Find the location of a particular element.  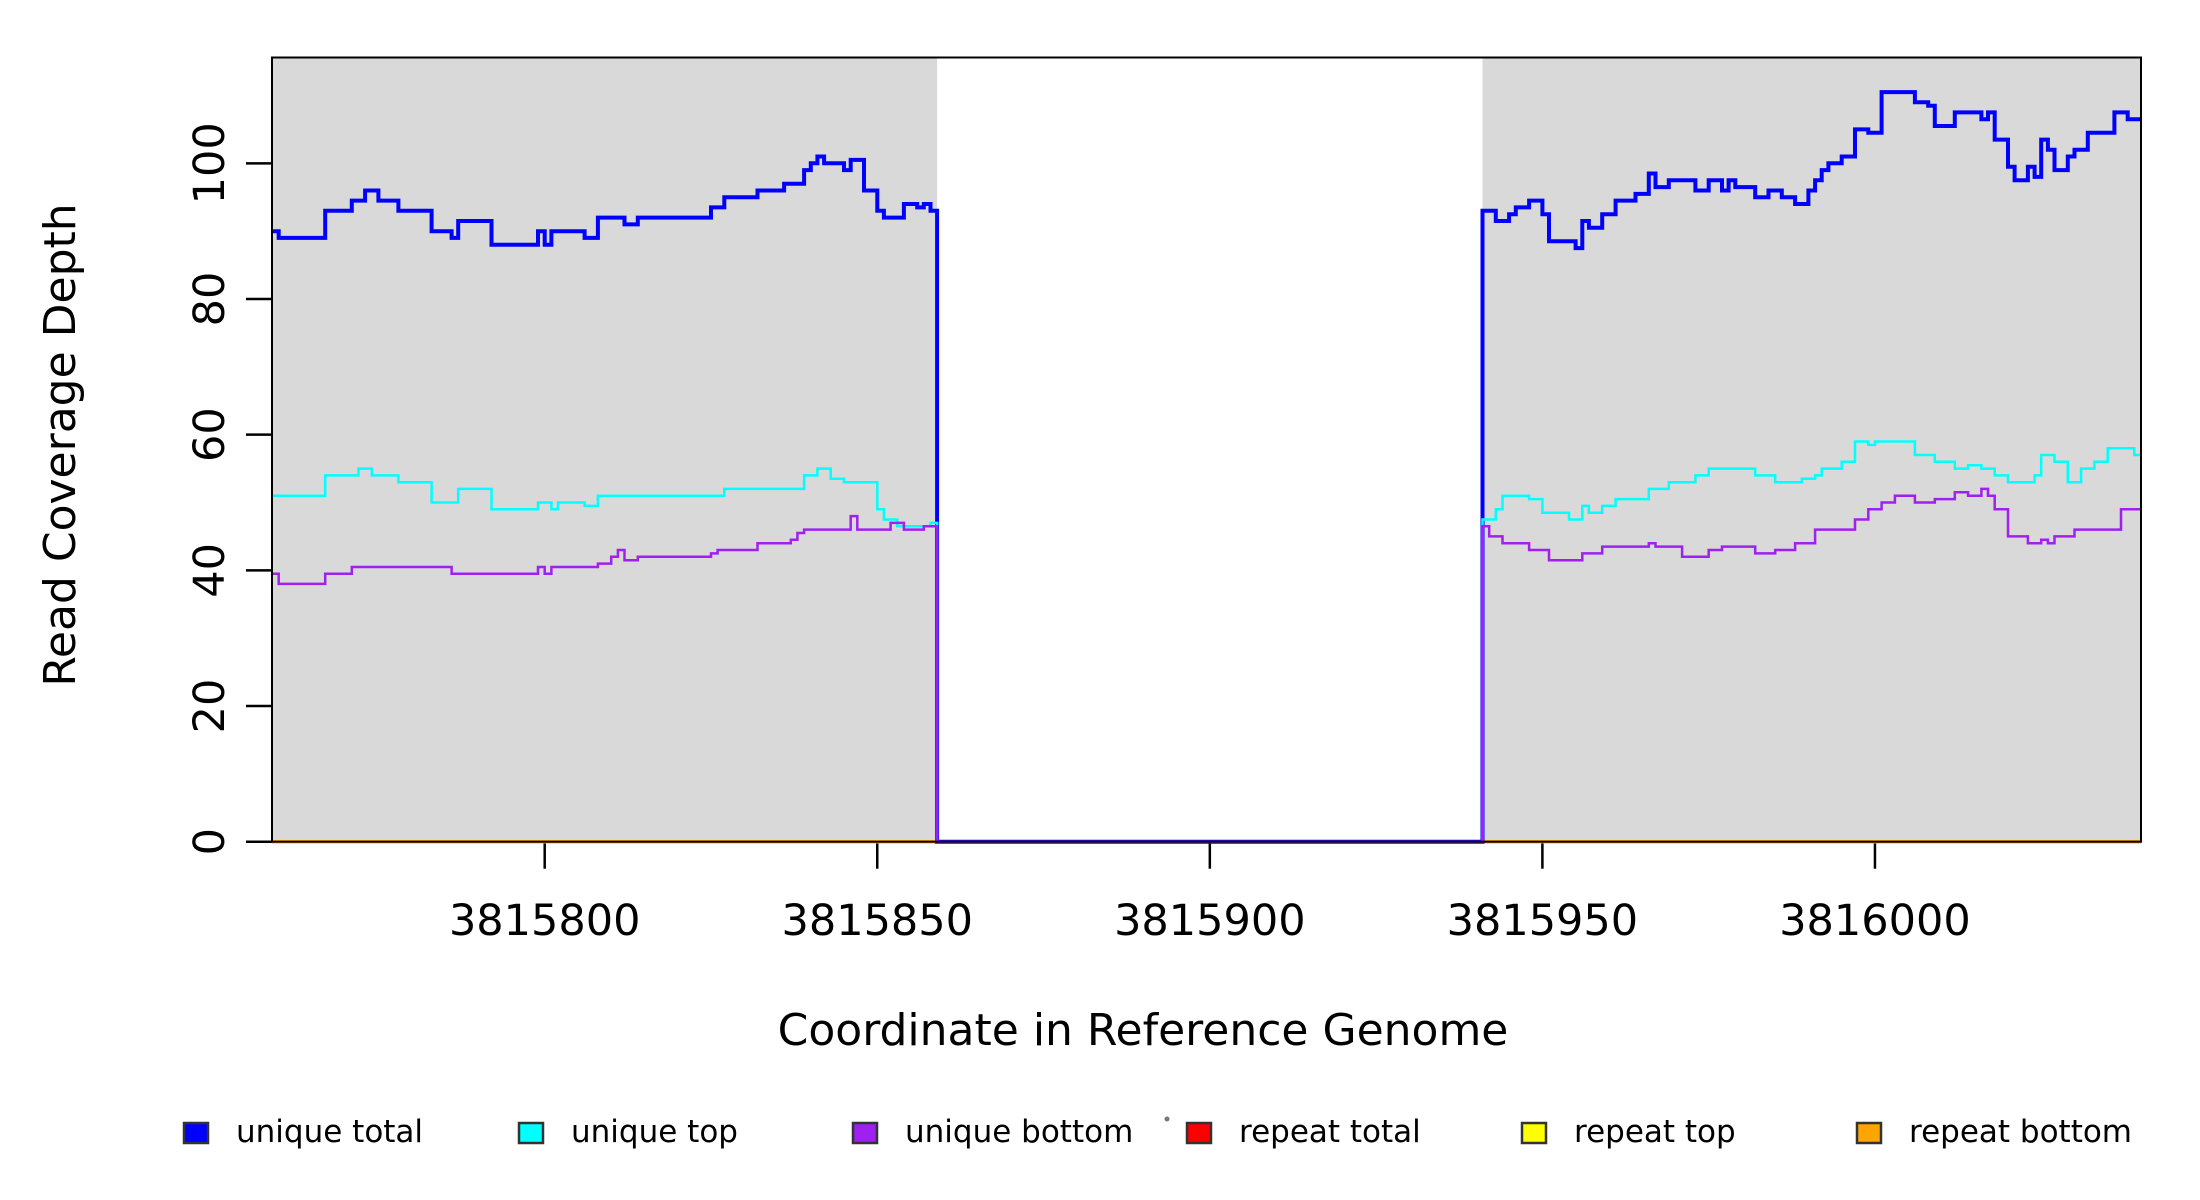

legend-label-unique-total: unique total is located at coordinates (329, 1132).